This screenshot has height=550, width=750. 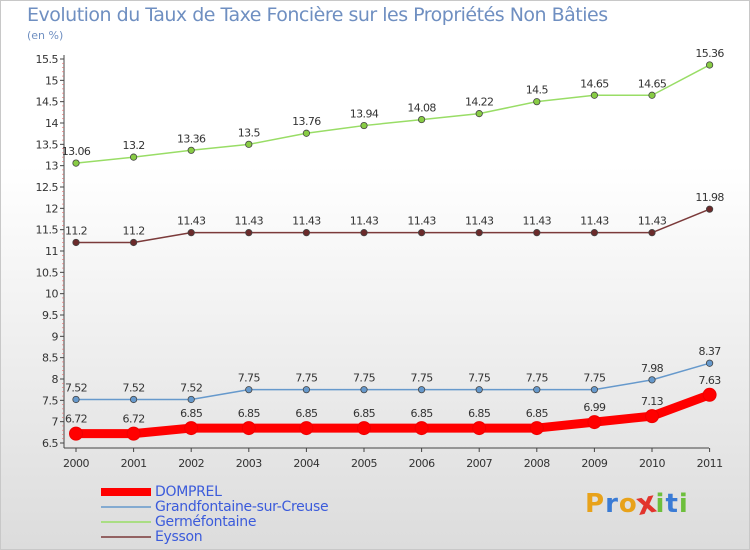 What do you see at coordinates (47, 144) in the screenshot?
I see `y-tick-label: 13.5` at bounding box center [47, 144].